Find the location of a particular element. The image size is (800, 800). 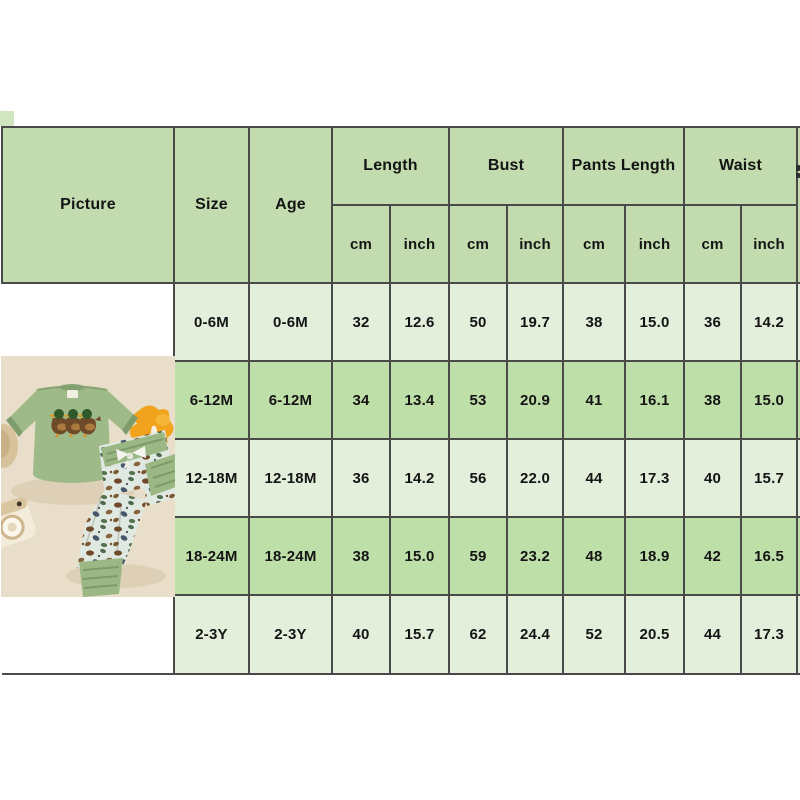

pants-cm-cell: 41 is located at coordinates (594, 400).